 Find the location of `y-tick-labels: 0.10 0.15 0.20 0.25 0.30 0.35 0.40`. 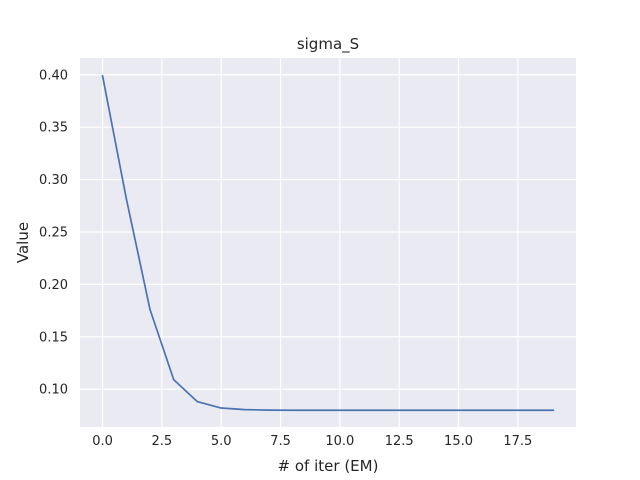

y-tick-labels: 0.10 0.15 0.20 0.25 0.30 0.35 0.40 is located at coordinates (53, 232).